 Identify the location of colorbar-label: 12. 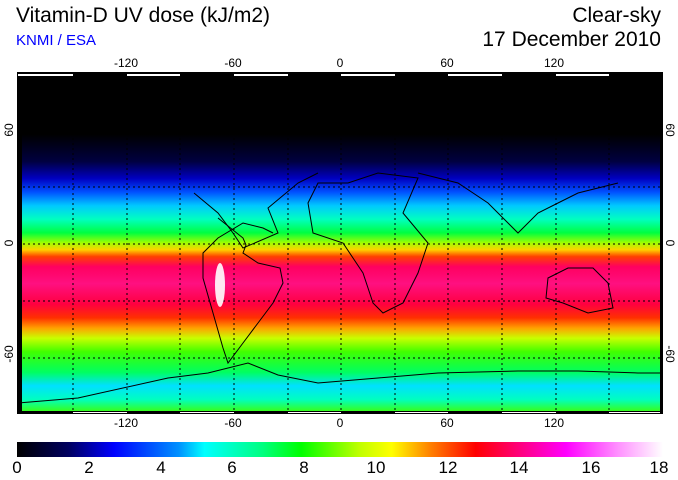
(448, 467).